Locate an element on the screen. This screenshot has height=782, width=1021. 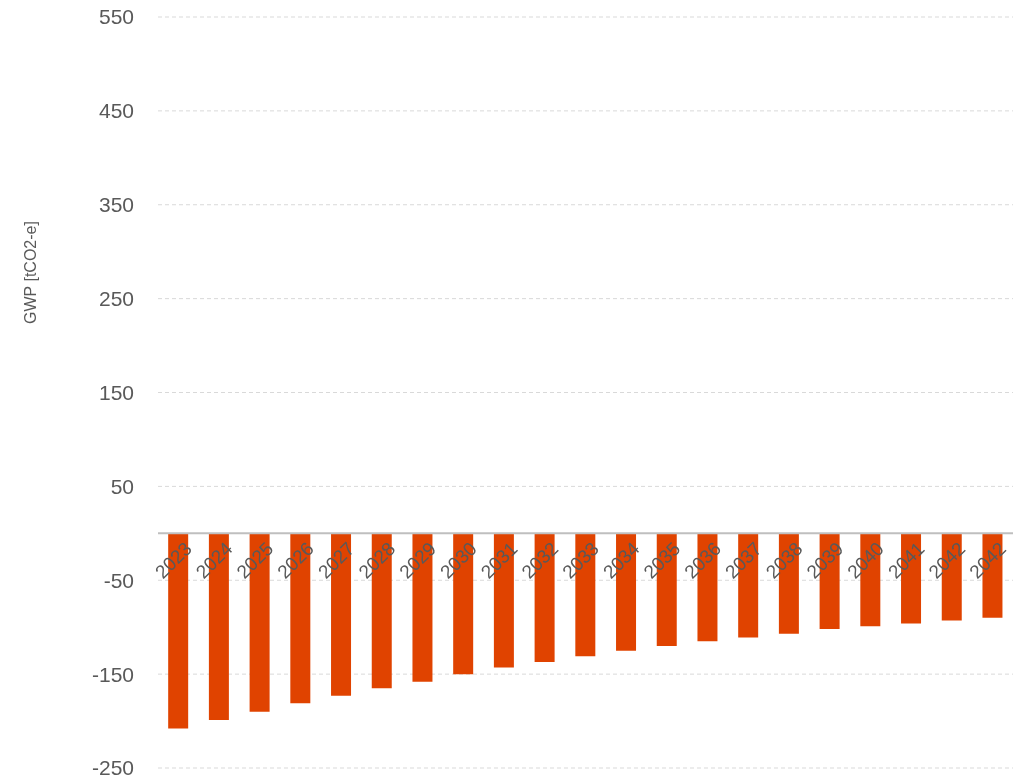
y-tick-label: 450 is located at coordinates (116, 111).